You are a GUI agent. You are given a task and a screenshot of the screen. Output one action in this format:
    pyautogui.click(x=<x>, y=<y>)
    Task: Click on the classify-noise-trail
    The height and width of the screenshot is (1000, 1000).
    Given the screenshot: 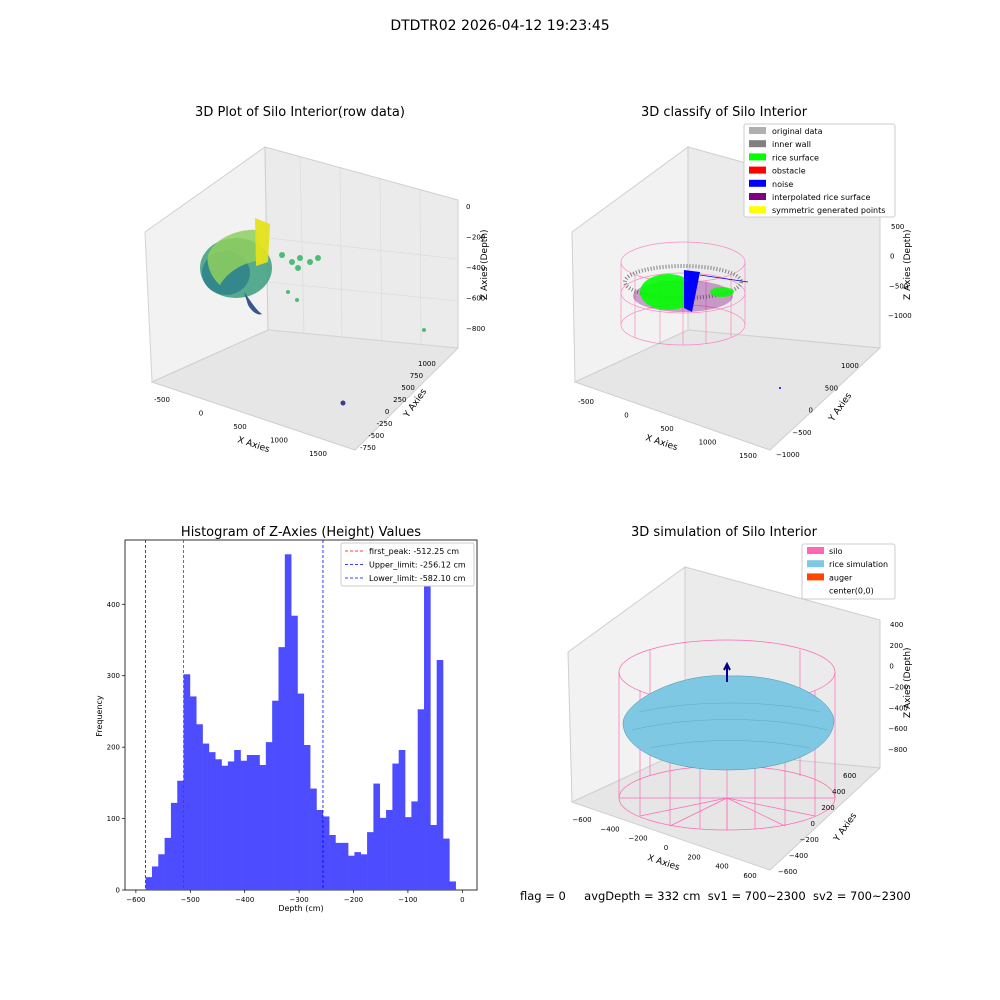 What is the action you would take?
    pyautogui.click(x=724, y=278)
    